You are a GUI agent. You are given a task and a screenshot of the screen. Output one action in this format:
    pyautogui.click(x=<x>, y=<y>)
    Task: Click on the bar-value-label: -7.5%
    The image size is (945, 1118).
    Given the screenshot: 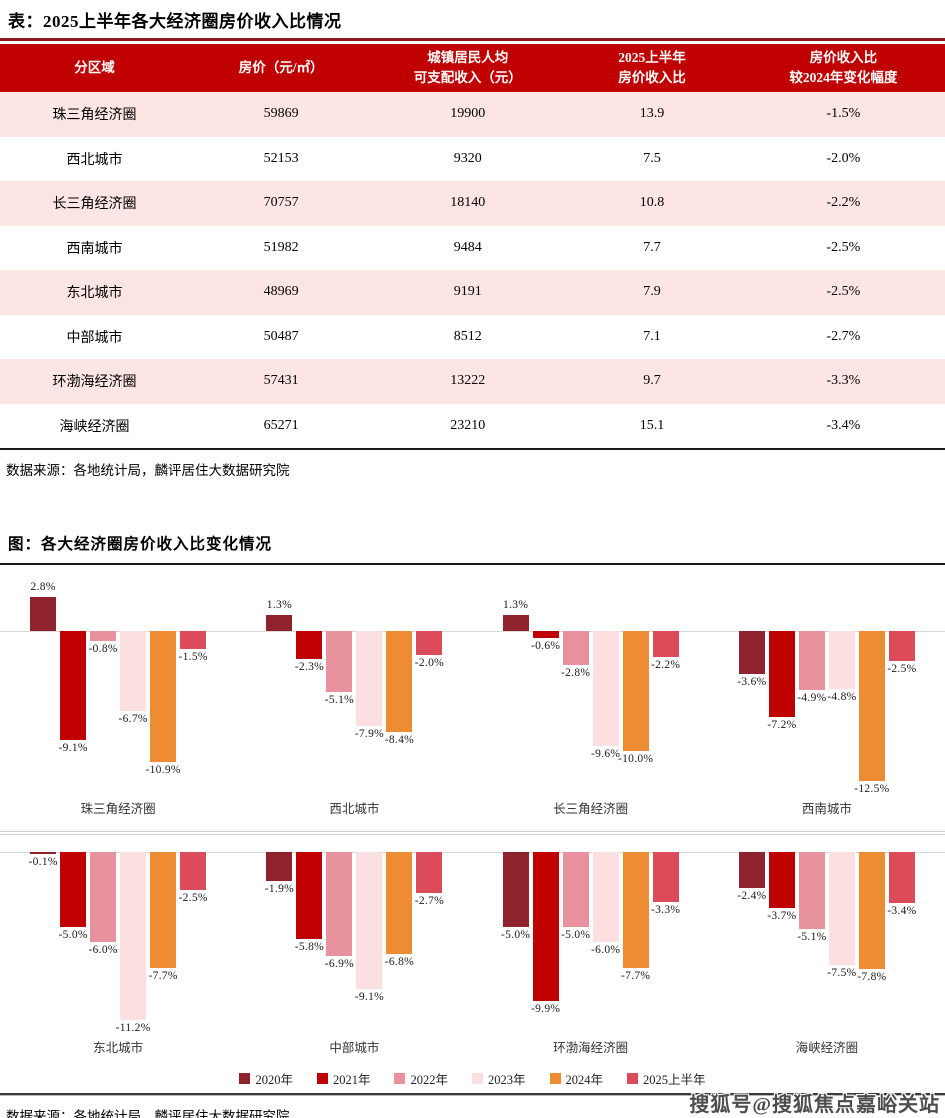 What is the action you would take?
    pyautogui.click(x=842, y=973)
    